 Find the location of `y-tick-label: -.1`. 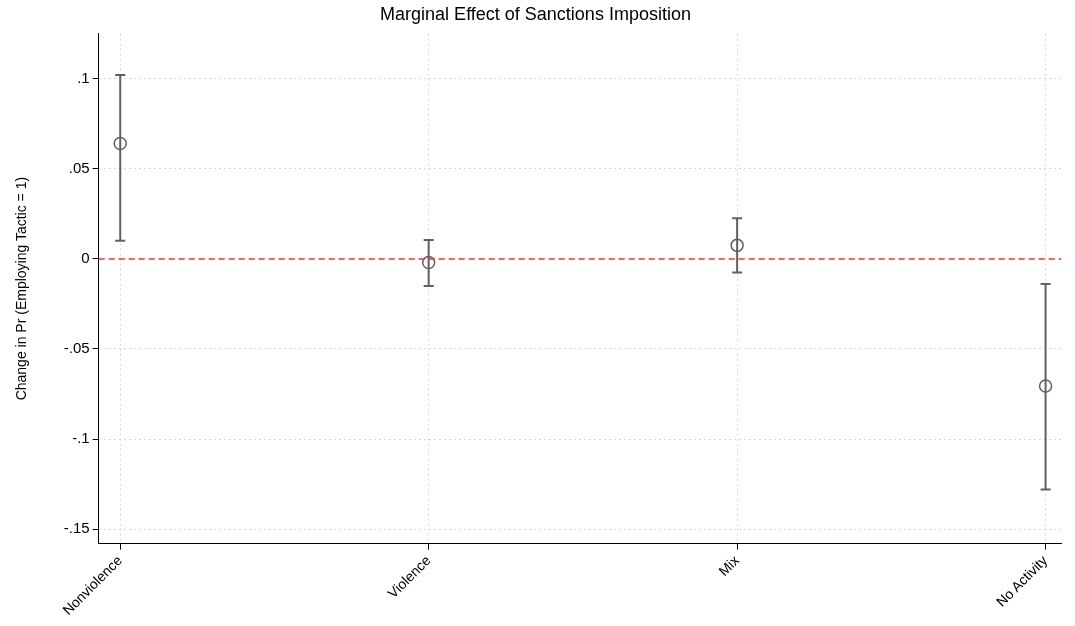

y-tick-label: -.1 is located at coordinates (81, 438).